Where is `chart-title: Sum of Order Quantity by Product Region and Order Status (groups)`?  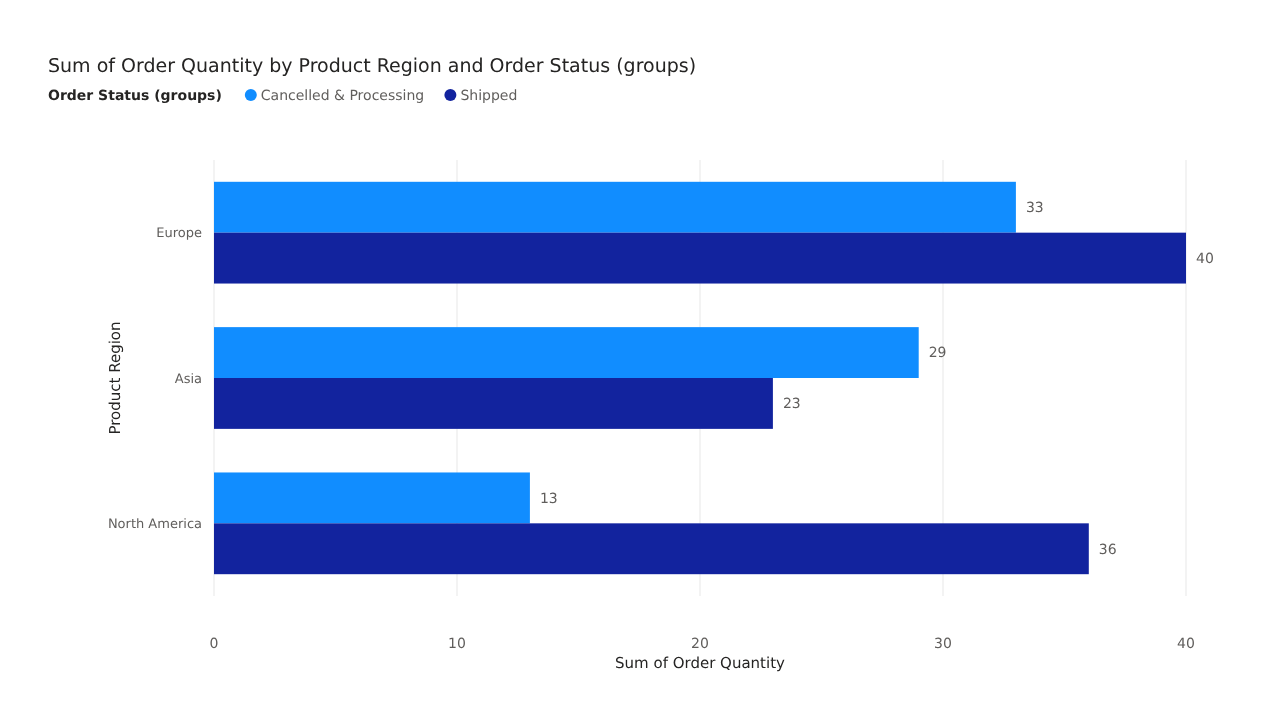
chart-title: Sum of Order Quantity by Product Region and Order Status (groups) is located at coordinates (372, 67).